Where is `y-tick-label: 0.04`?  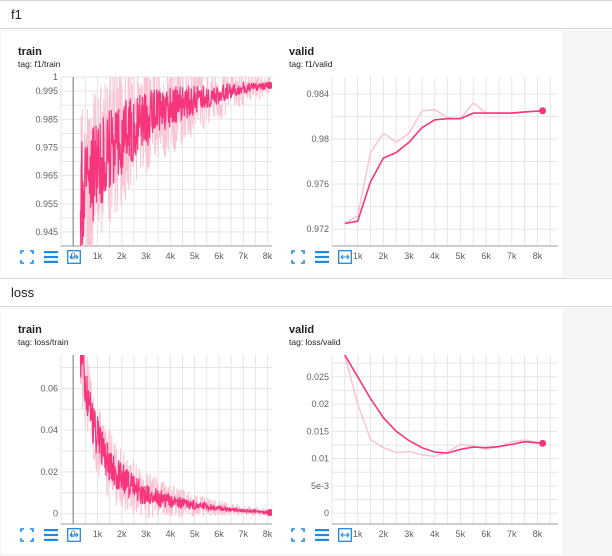
y-tick-label: 0.04 is located at coordinates (49, 430).